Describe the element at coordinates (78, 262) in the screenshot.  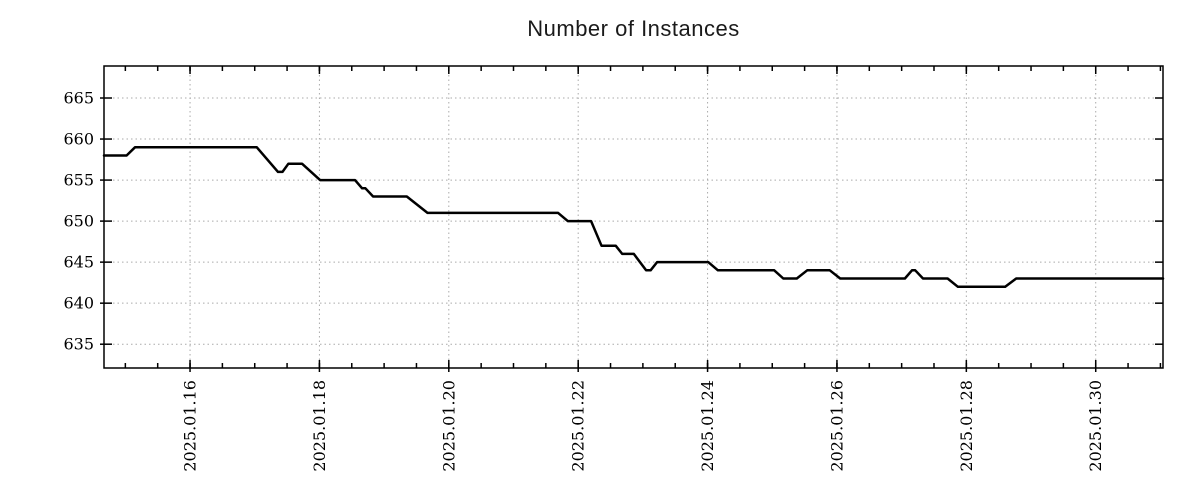
I see `y-tick-label: 645` at that location.